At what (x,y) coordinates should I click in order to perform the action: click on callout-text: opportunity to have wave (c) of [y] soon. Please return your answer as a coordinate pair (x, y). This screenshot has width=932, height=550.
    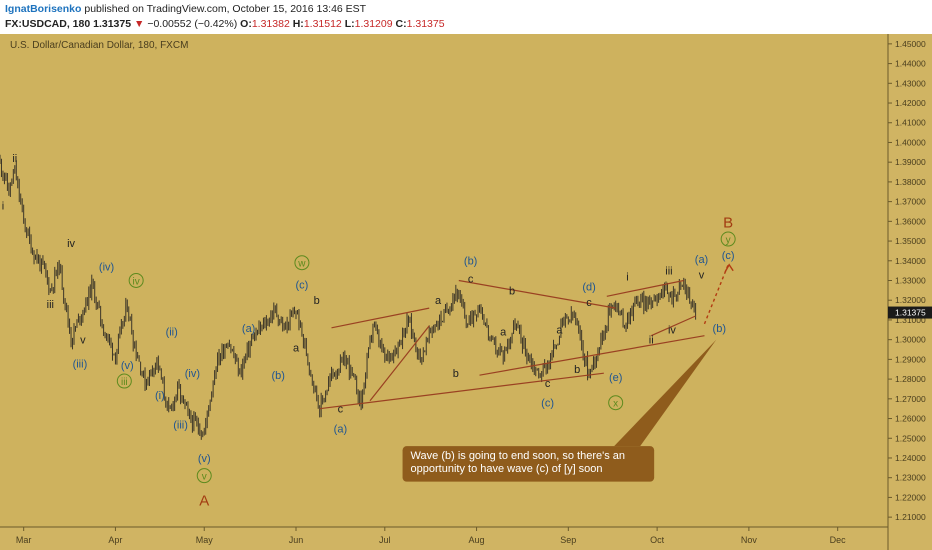
    Looking at the image, I should click on (507, 469).